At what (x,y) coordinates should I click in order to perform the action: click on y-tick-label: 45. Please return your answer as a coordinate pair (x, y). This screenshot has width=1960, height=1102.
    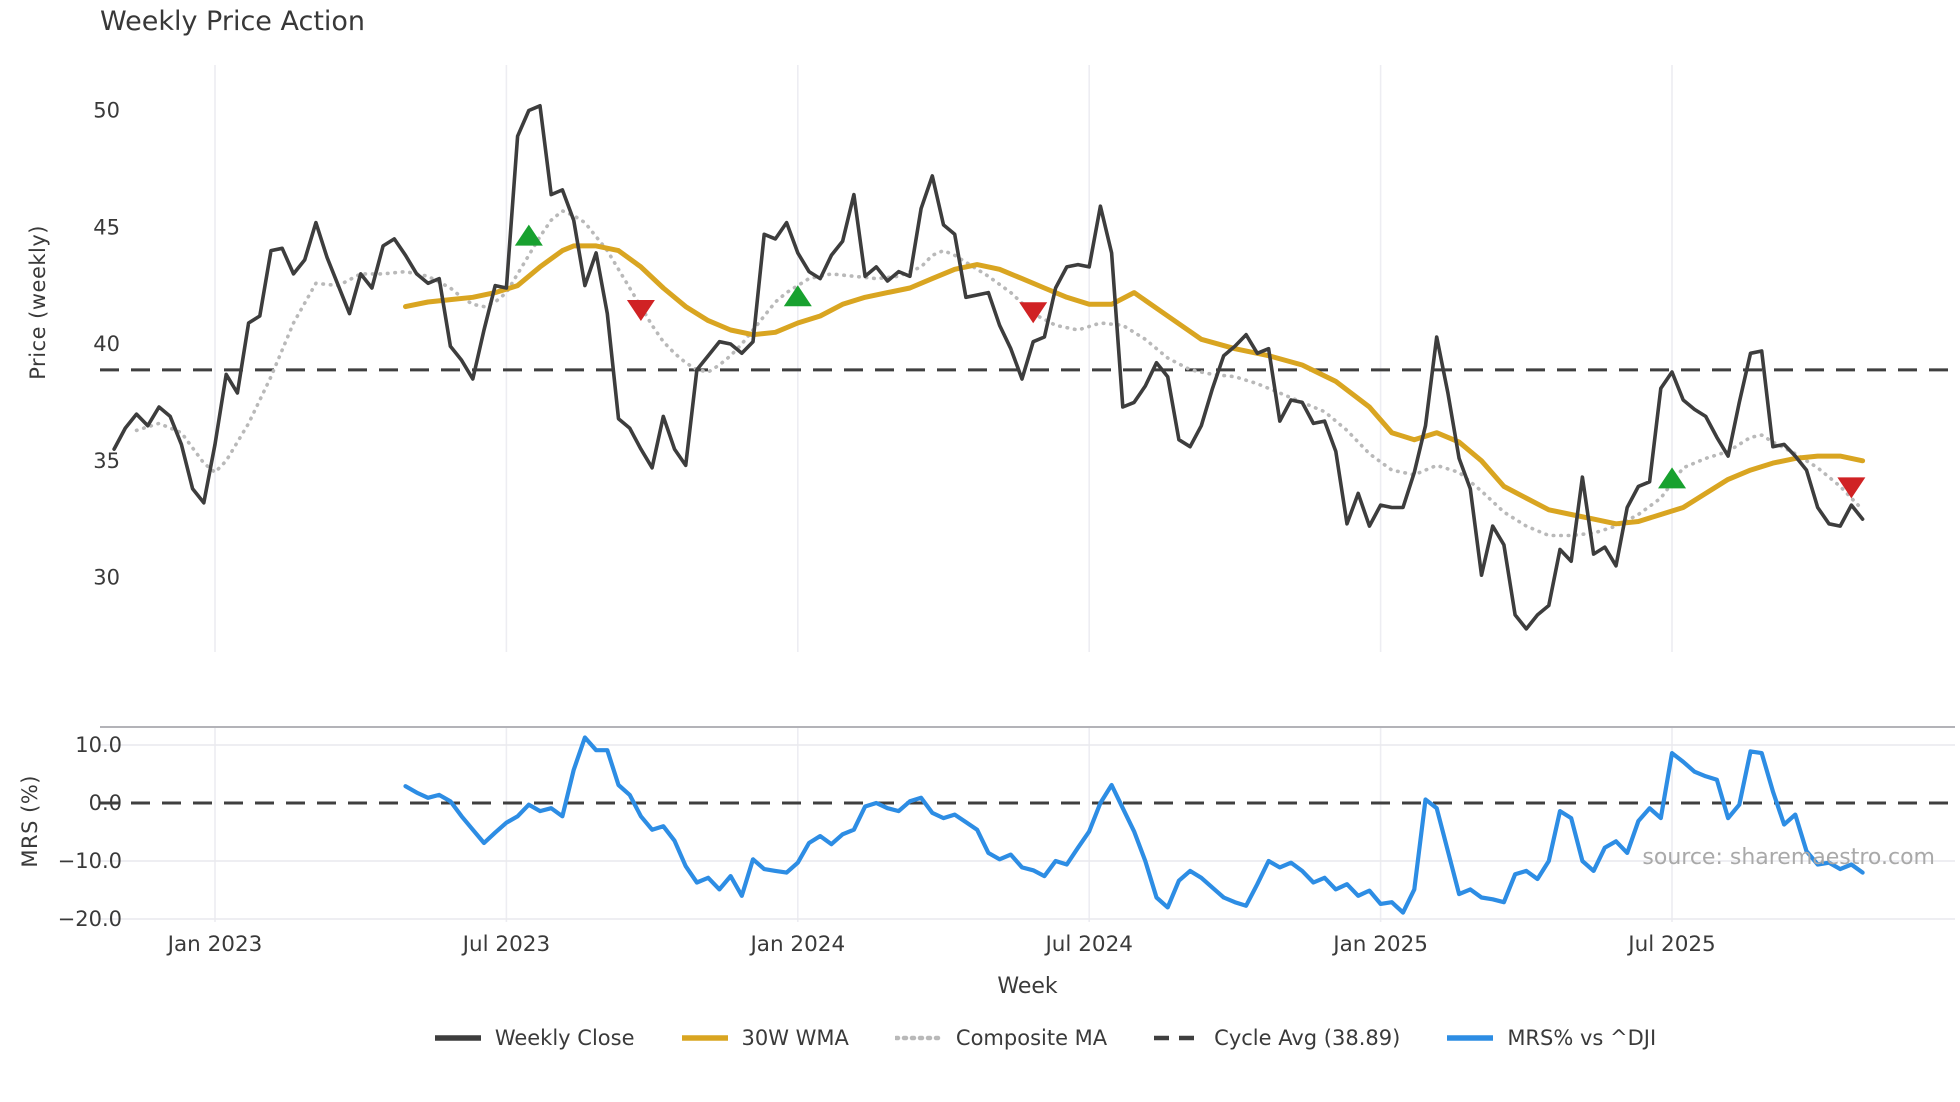
    Looking at the image, I should click on (106, 227).